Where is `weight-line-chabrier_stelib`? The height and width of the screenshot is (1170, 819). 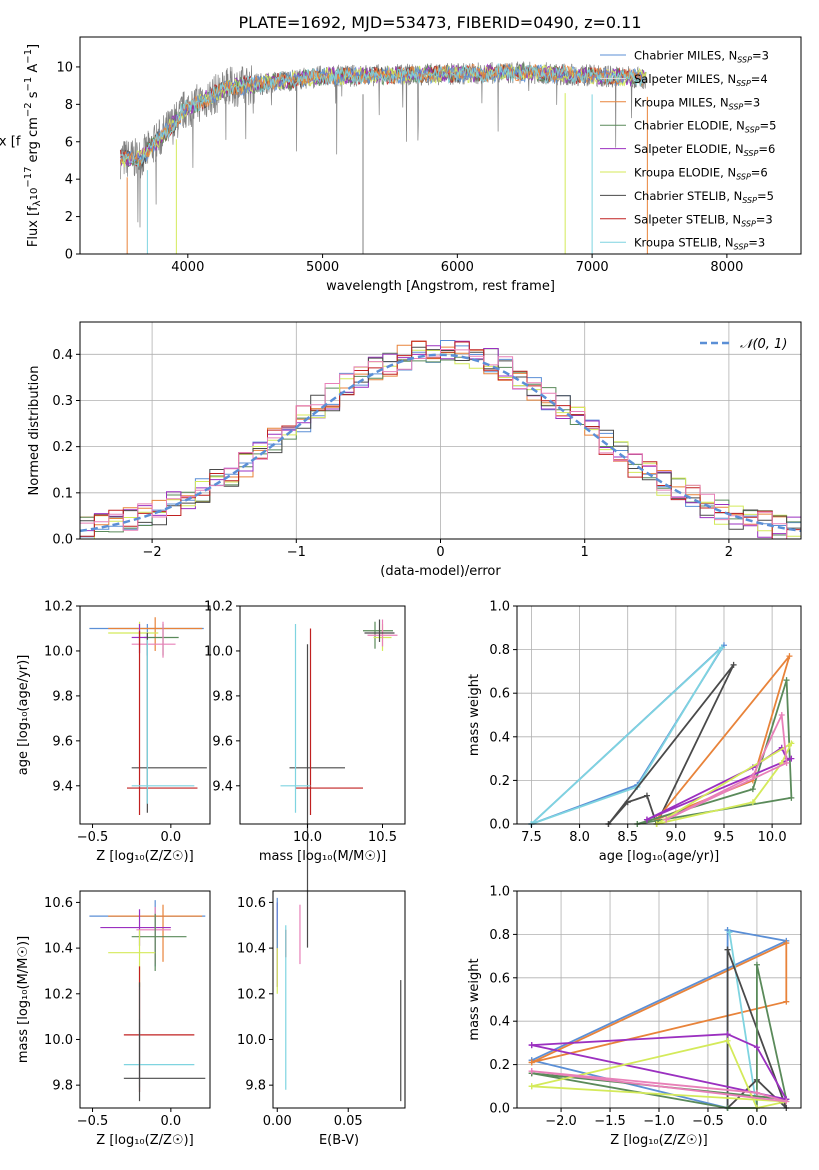 weight-line-chabrier_stelib is located at coordinates (671, 745).